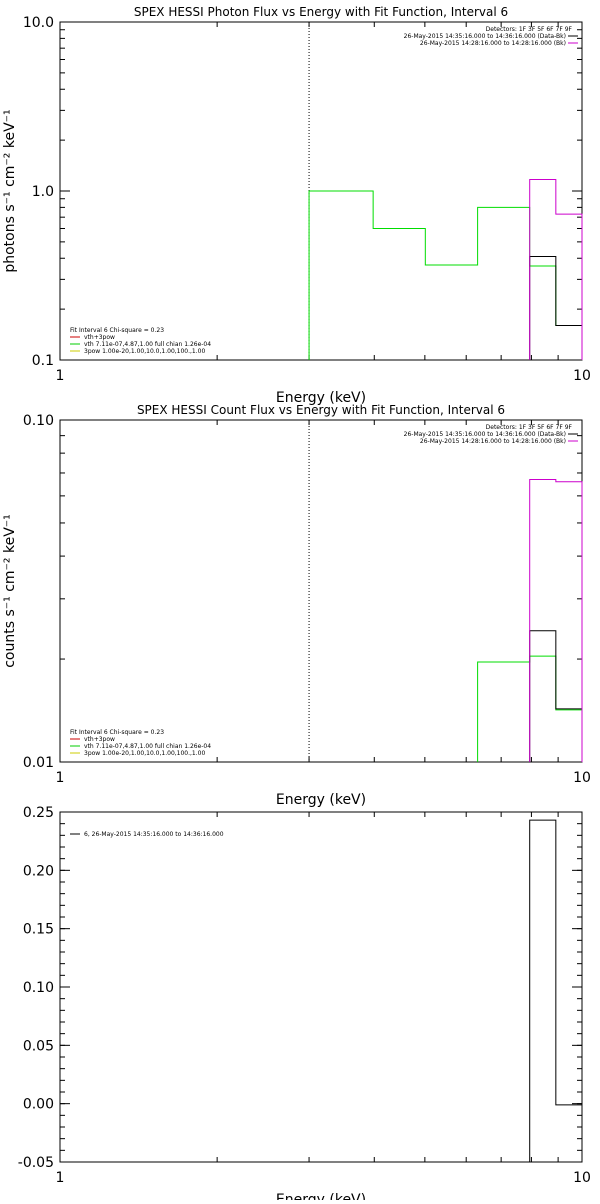 The image size is (600, 1204). Describe the element at coordinates (43, 361) in the screenshot. I see `y-tick-label: 0.1` at that location.